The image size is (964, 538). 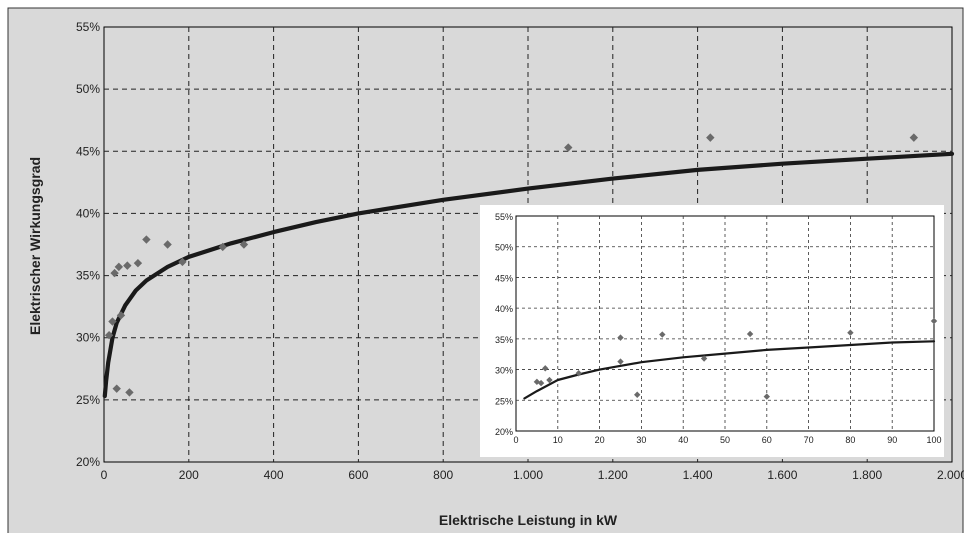 What do you see at coordinates (504, 371) in the screenshot?
I see `inset-y-tick-label: 30%` at bounding box center [504, 371].